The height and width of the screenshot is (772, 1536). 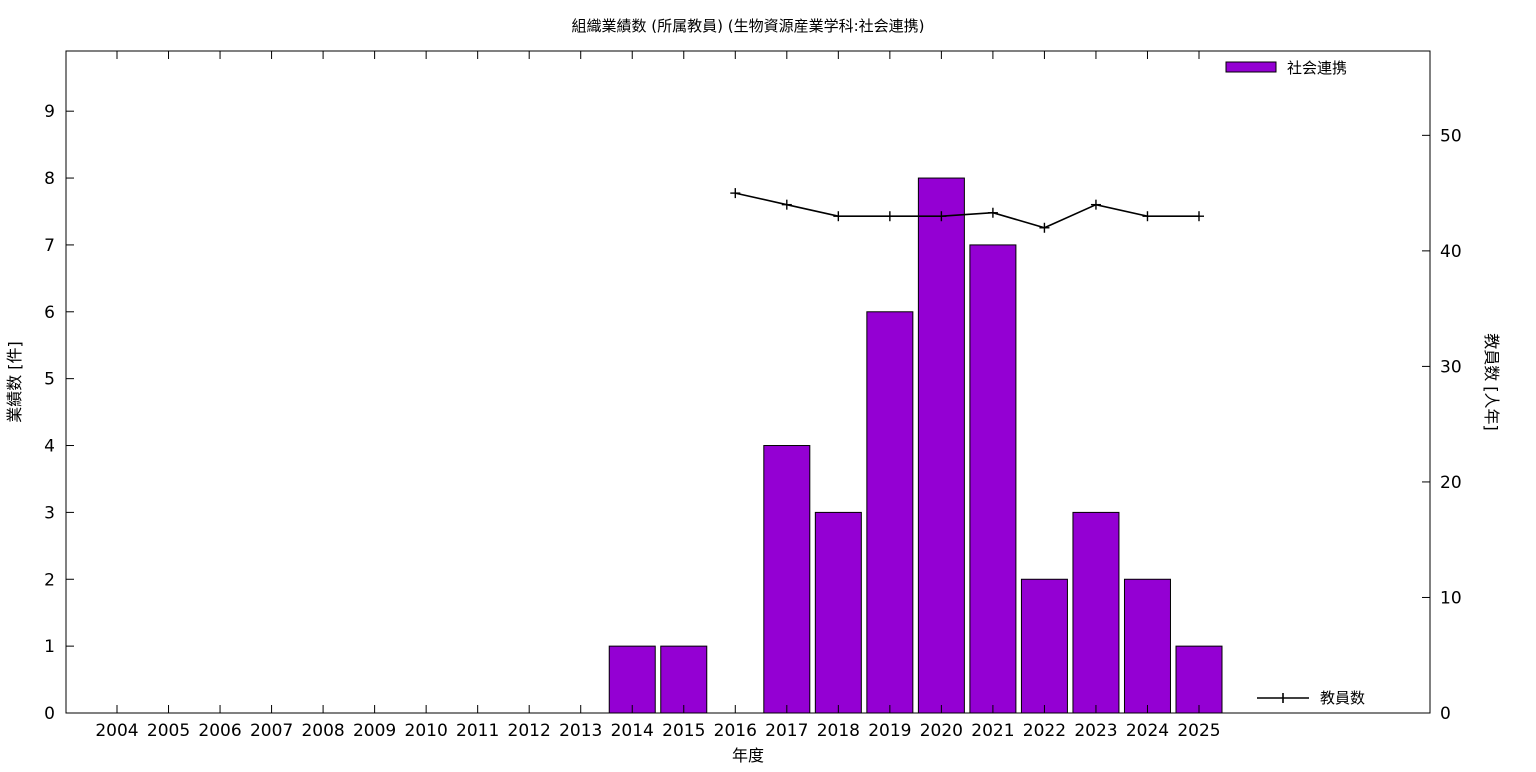 I want to click on x-tick-label: 2025, so click(x=1198, y=731).